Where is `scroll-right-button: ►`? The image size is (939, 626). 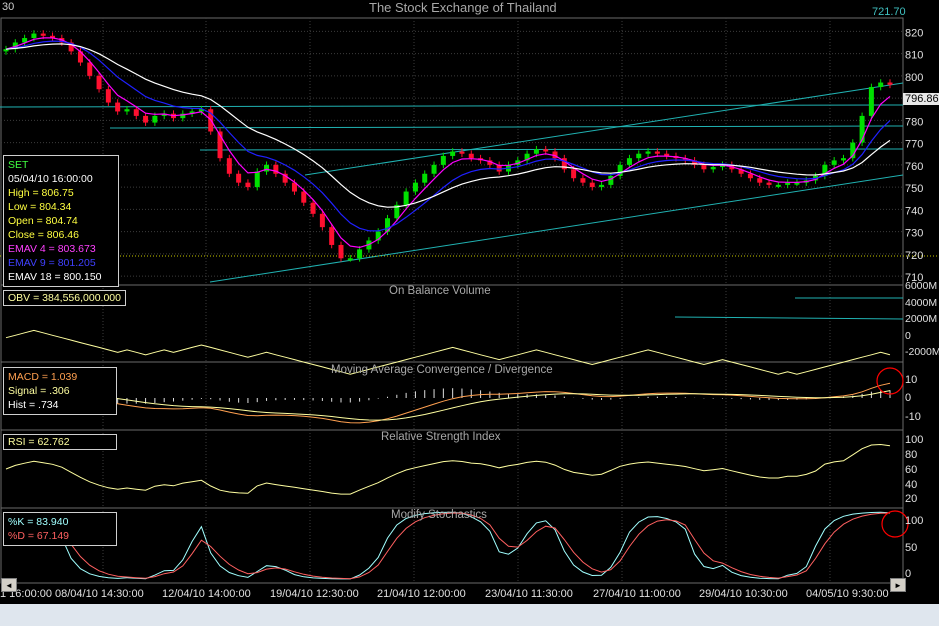 scroll-right-button: ► is located at coordinates (898, 585).